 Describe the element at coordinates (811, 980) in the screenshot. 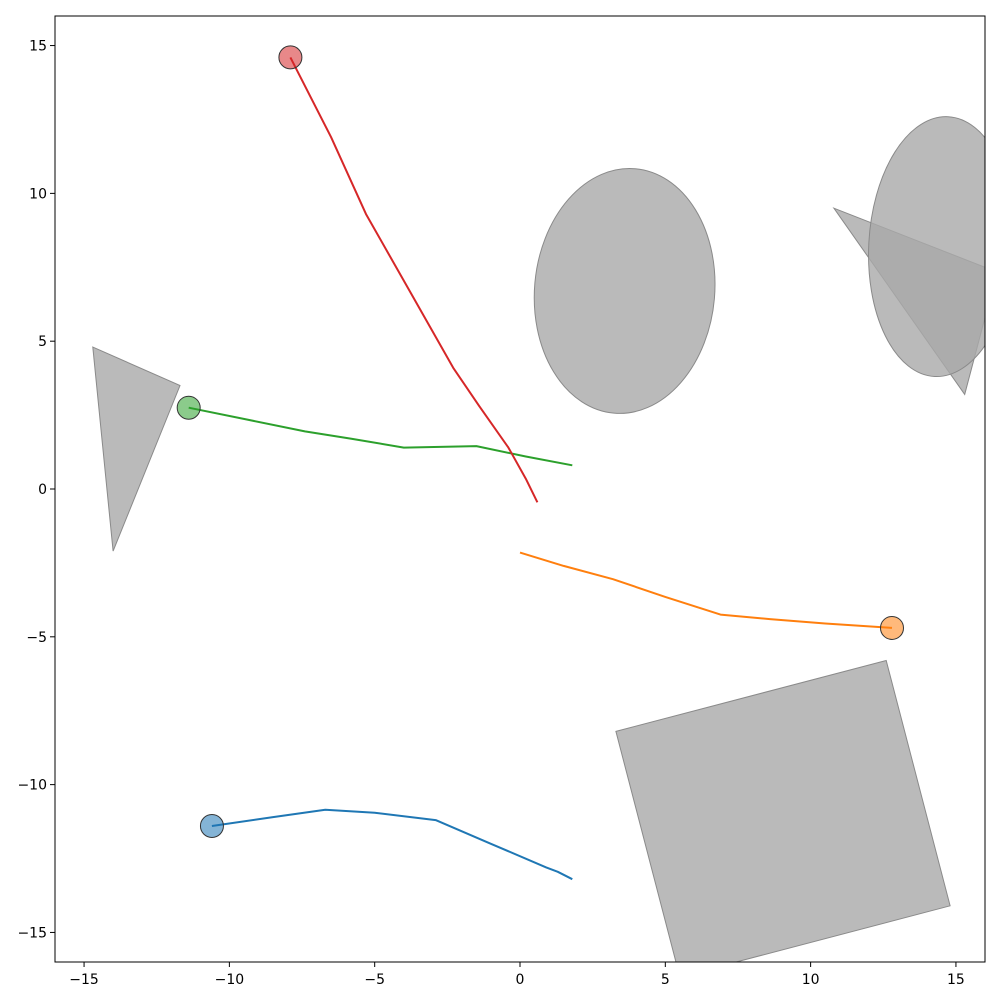

I see `x-tick-label-5: 10` at that location.